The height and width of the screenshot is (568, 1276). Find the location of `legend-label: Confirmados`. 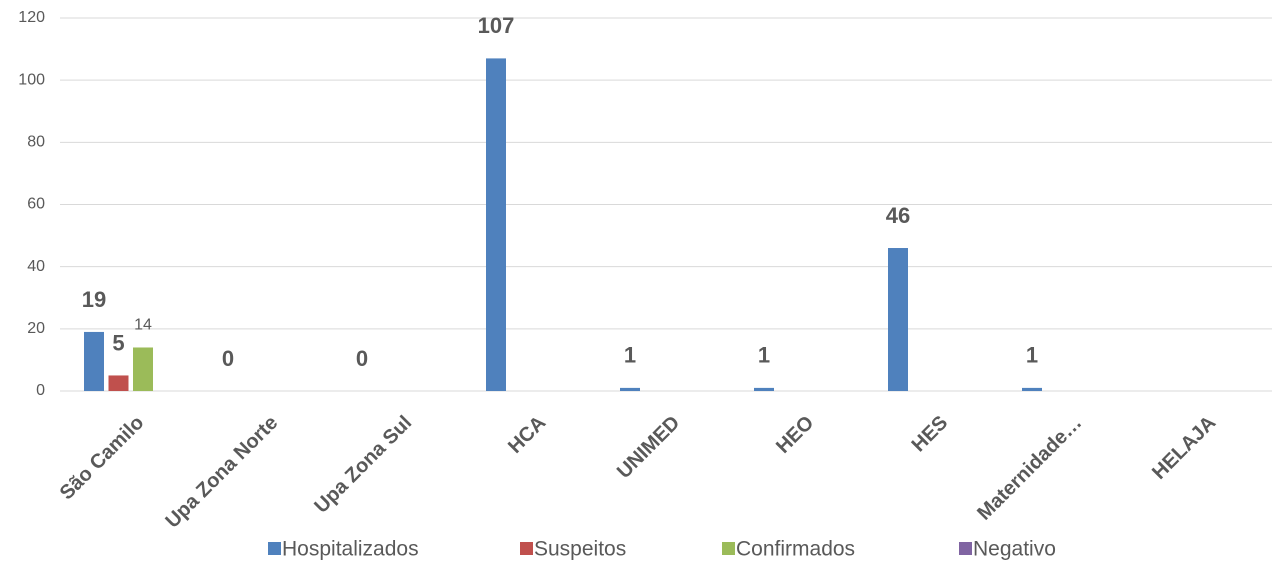

legend-label: Confirmados is located at coordinates (795, 549).